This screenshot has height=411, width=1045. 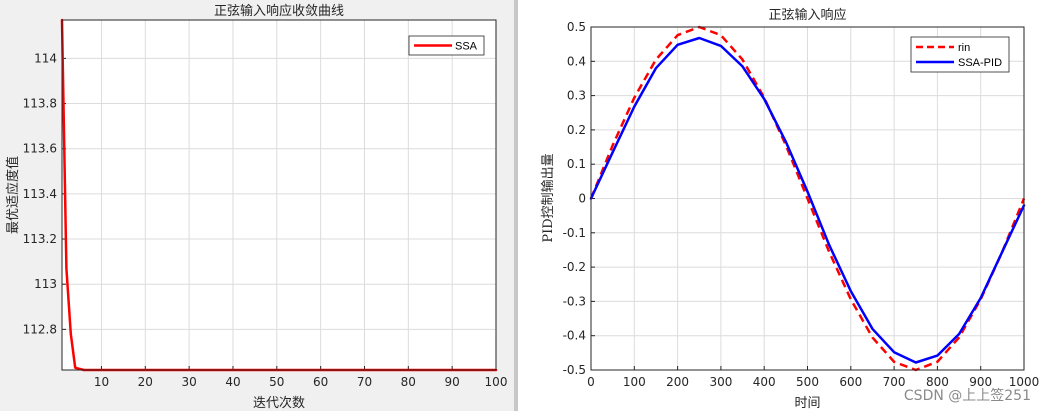 I want to click on x-tick-label: 200, so click(x=677, y=382).